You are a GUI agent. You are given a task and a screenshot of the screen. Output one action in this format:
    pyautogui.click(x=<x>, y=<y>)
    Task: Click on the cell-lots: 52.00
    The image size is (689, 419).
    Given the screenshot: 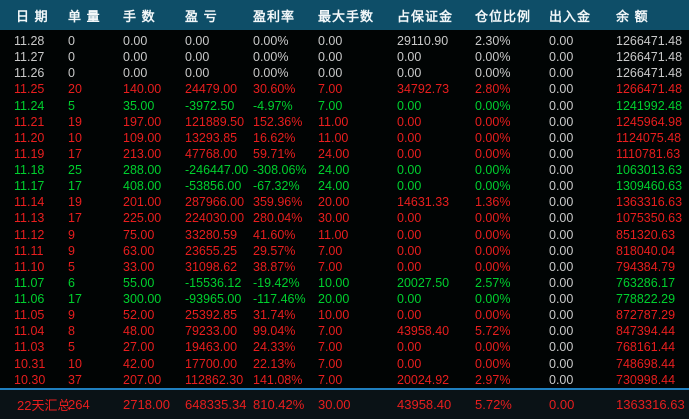 What is the action you would take?
    pyautogui.click(x=139, y=315)
    